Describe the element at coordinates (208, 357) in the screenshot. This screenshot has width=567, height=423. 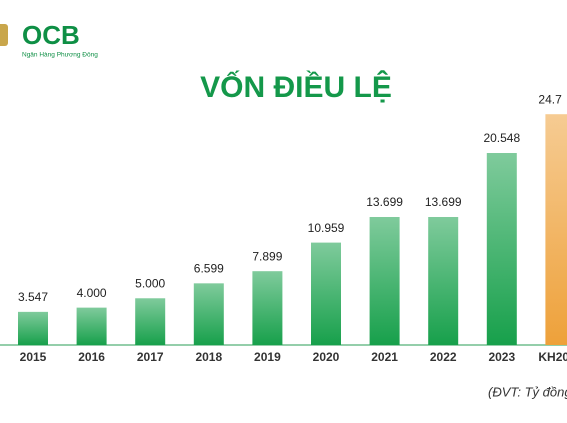
I see `x-tick-label: 2018` at that location.